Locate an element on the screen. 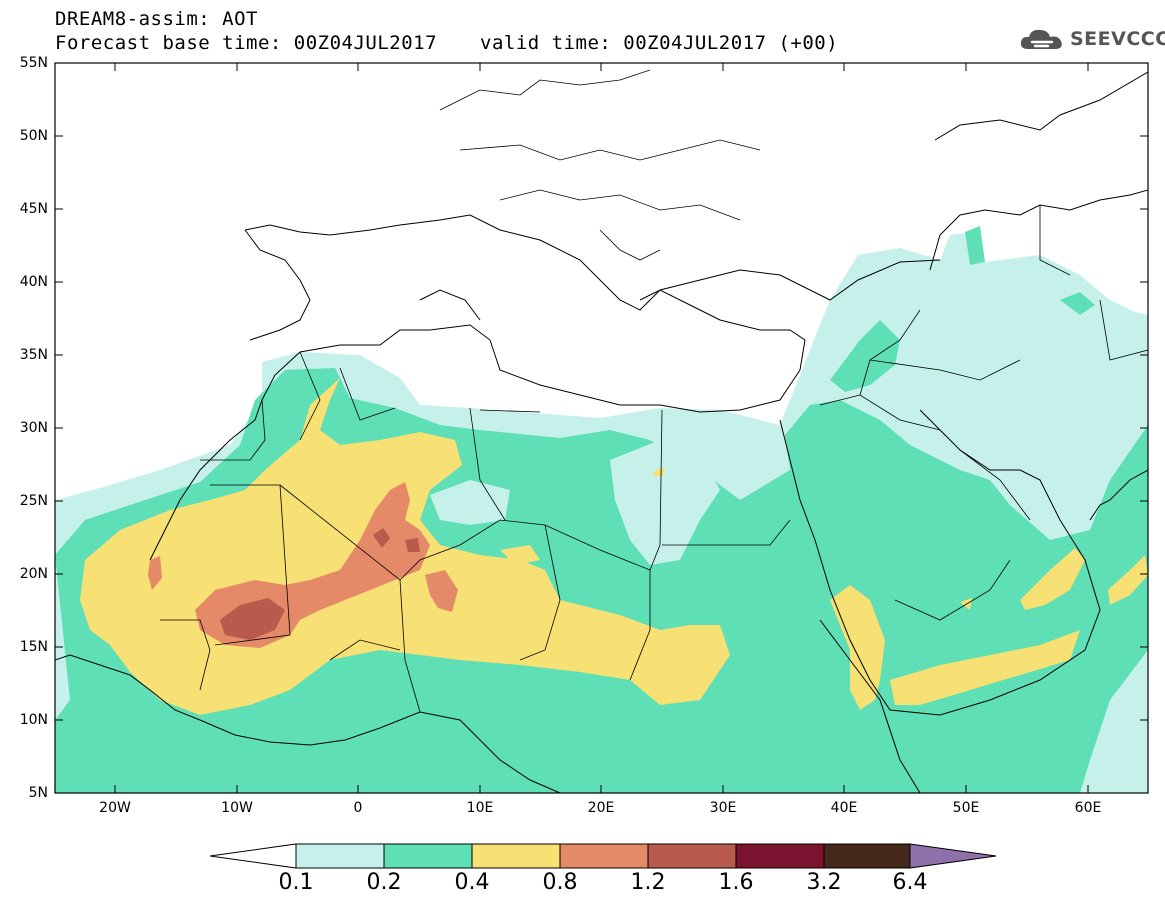  map-title: DREAM8-assim: AOT is located at coordinates (156, 19).